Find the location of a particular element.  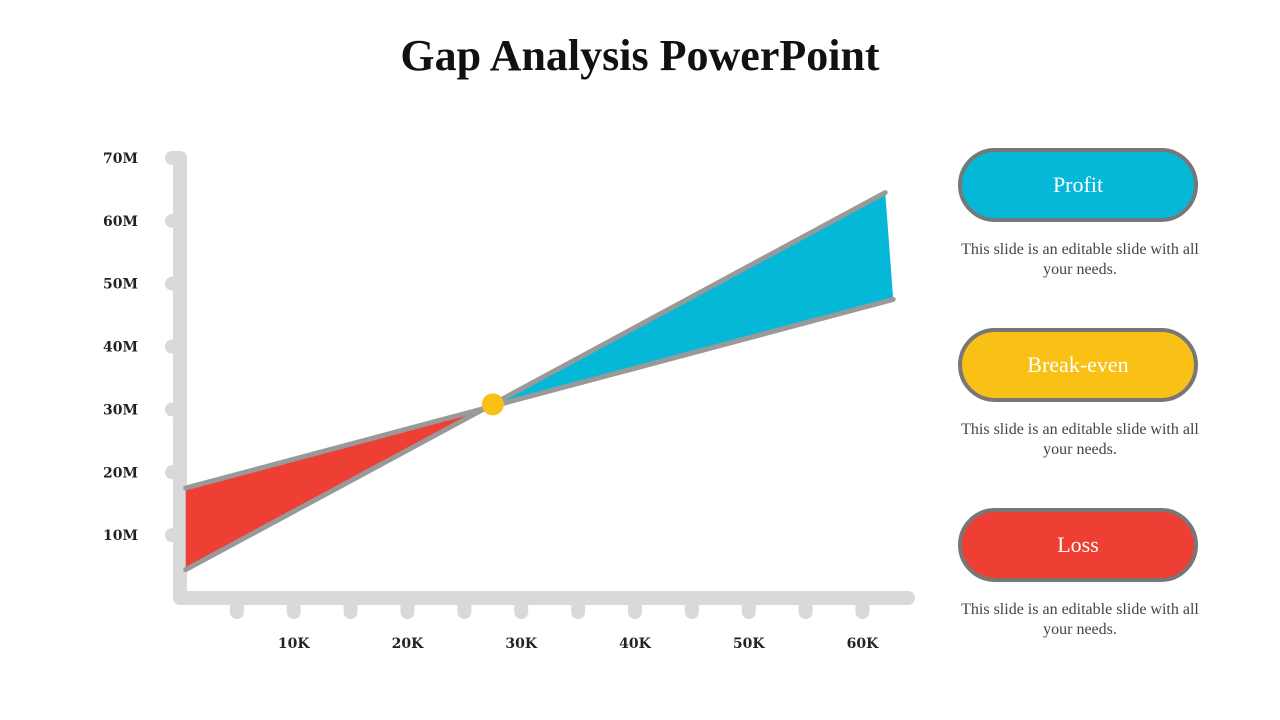

x-tick-label: 40K is located at coordinates (635, 644).